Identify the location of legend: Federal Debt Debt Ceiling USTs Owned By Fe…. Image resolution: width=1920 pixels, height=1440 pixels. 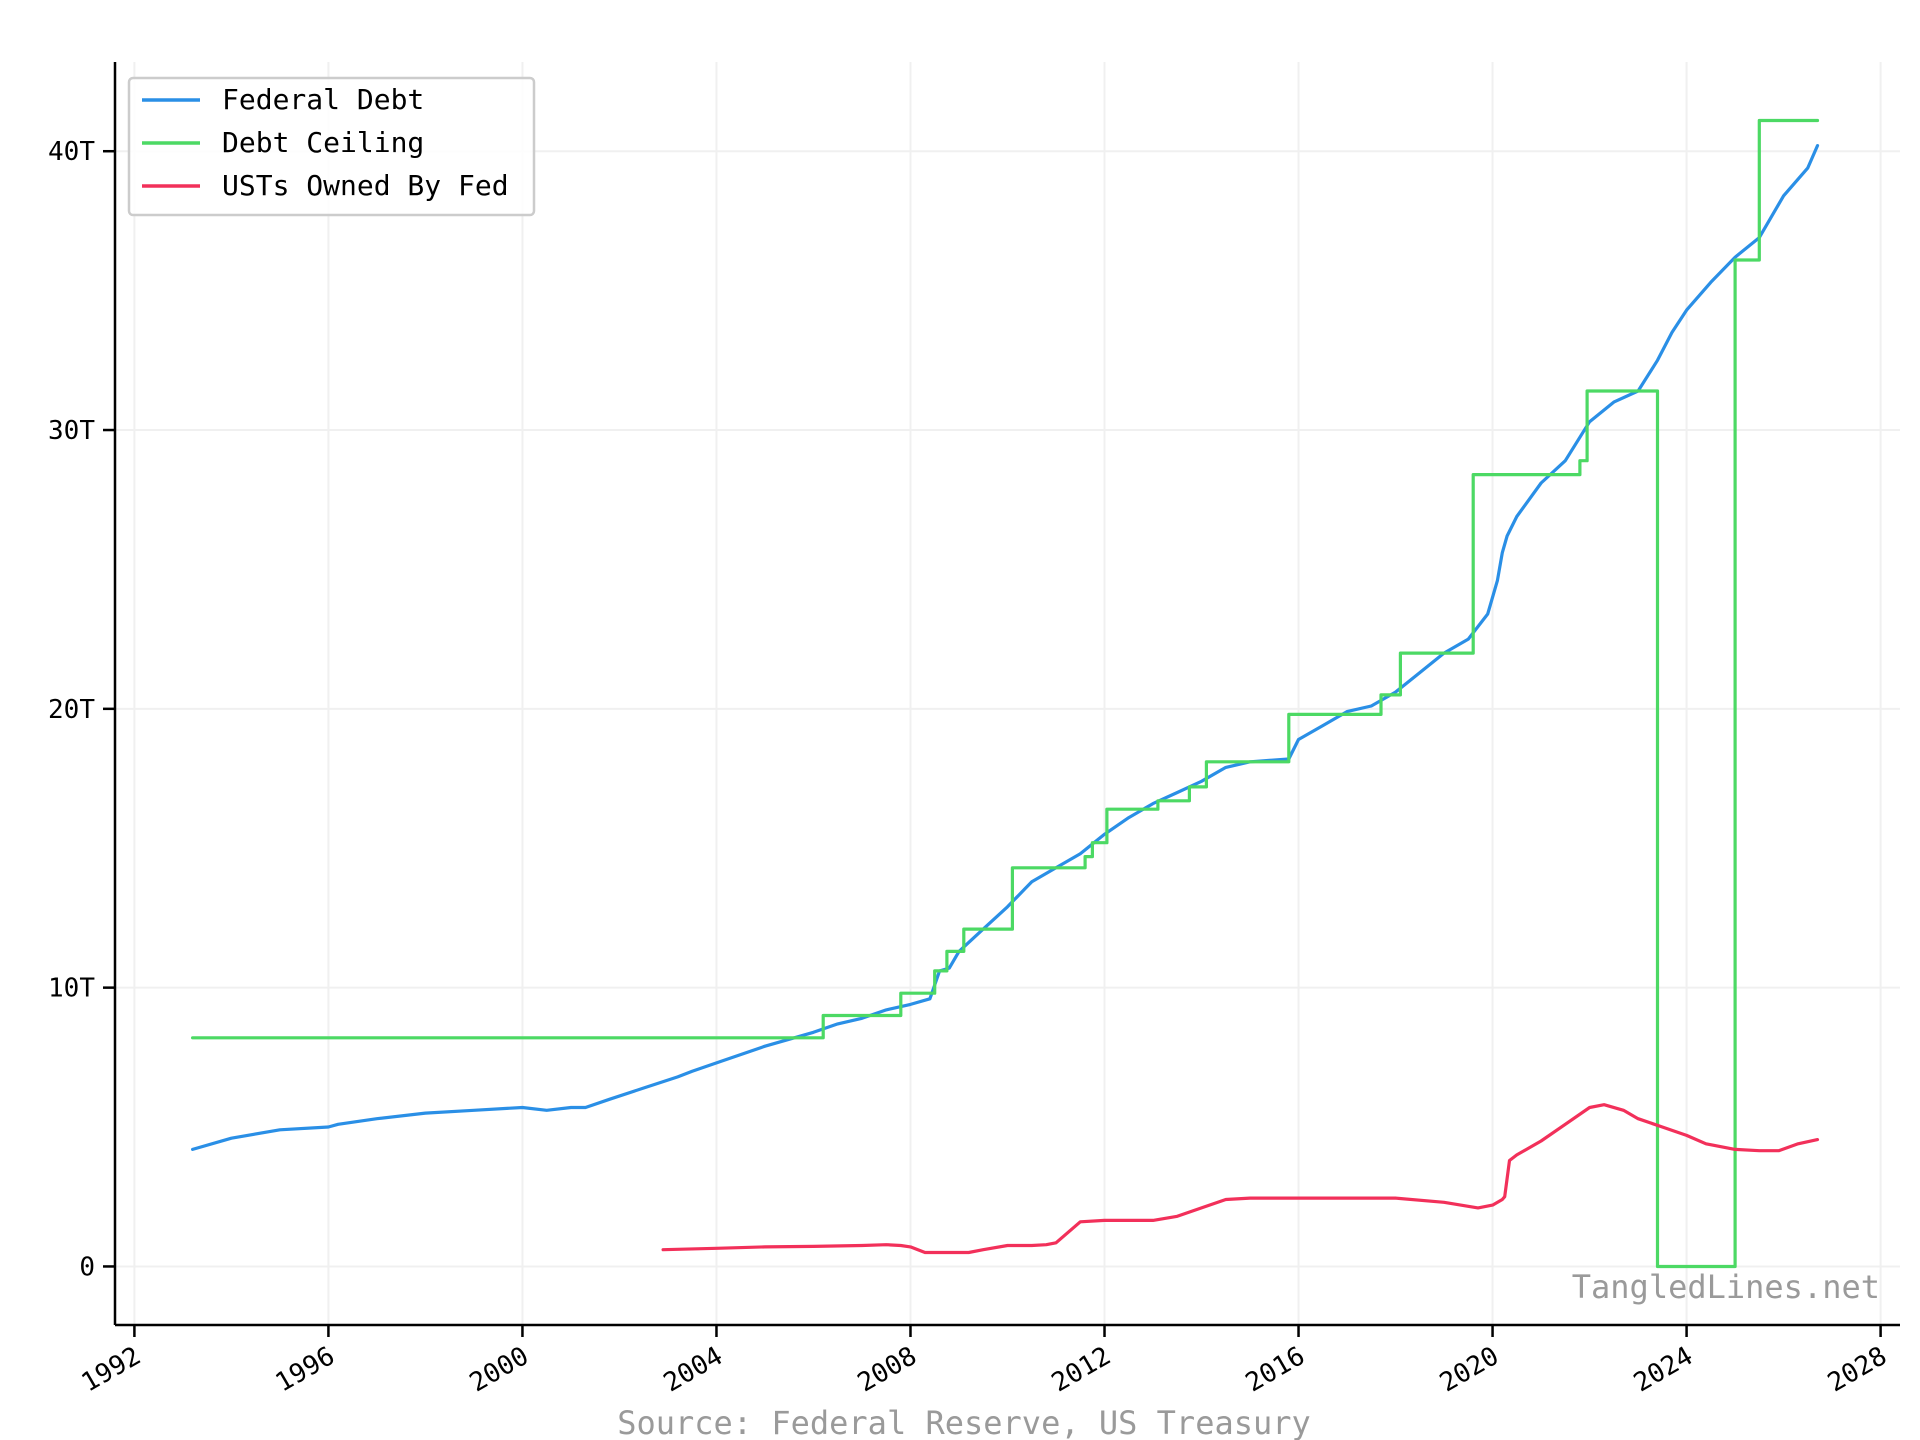
(331, 146).